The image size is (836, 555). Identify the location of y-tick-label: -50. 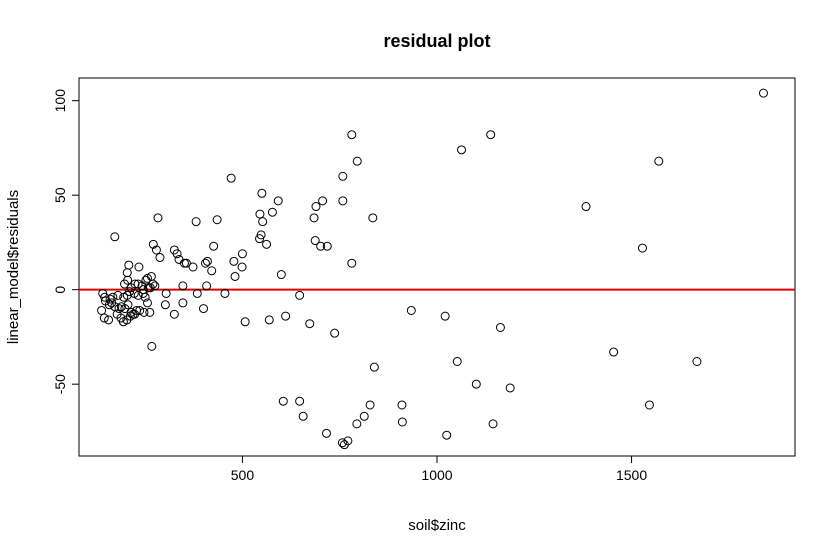
(60, 384).